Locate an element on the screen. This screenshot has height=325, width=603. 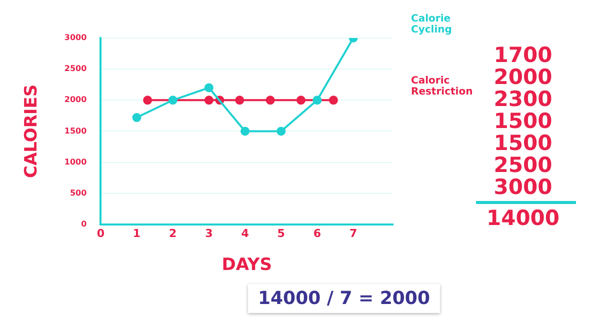
x-tick-label: 6 is located at coordinates (317, 233).